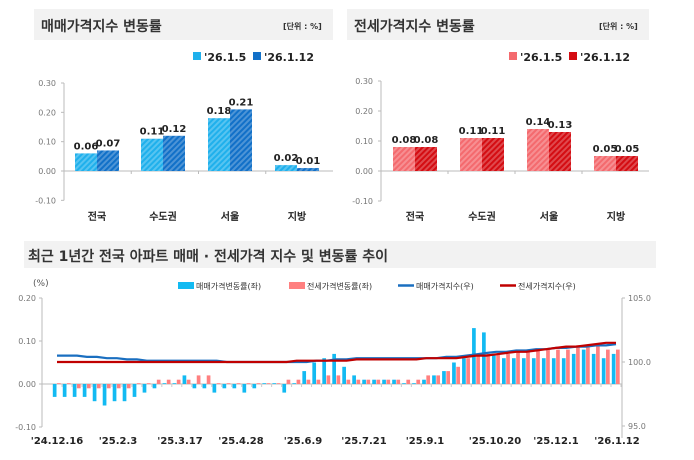 The width and height of the screenshot is (694, 460). What do you see at coordinates (555, 441) in the screenshot?
I see `trend-x-tick-label: '25.12.1` at bounding box center [555, 441].